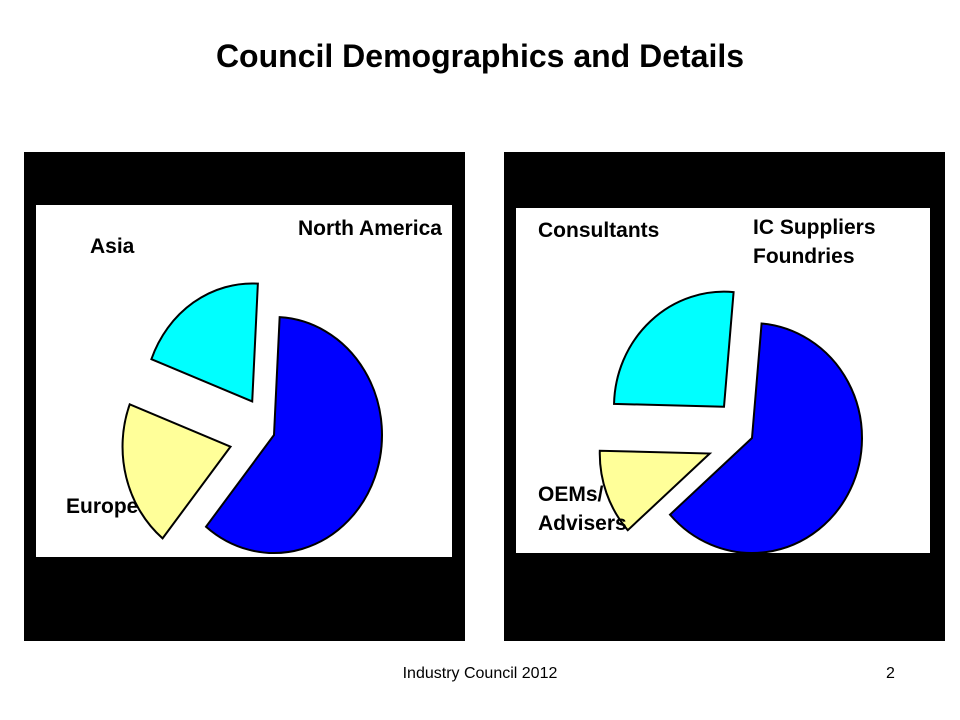  Describe the element at coordinates (480, 673) in the screenshot. I see `footer-text: Industry Council 2012` at that location.